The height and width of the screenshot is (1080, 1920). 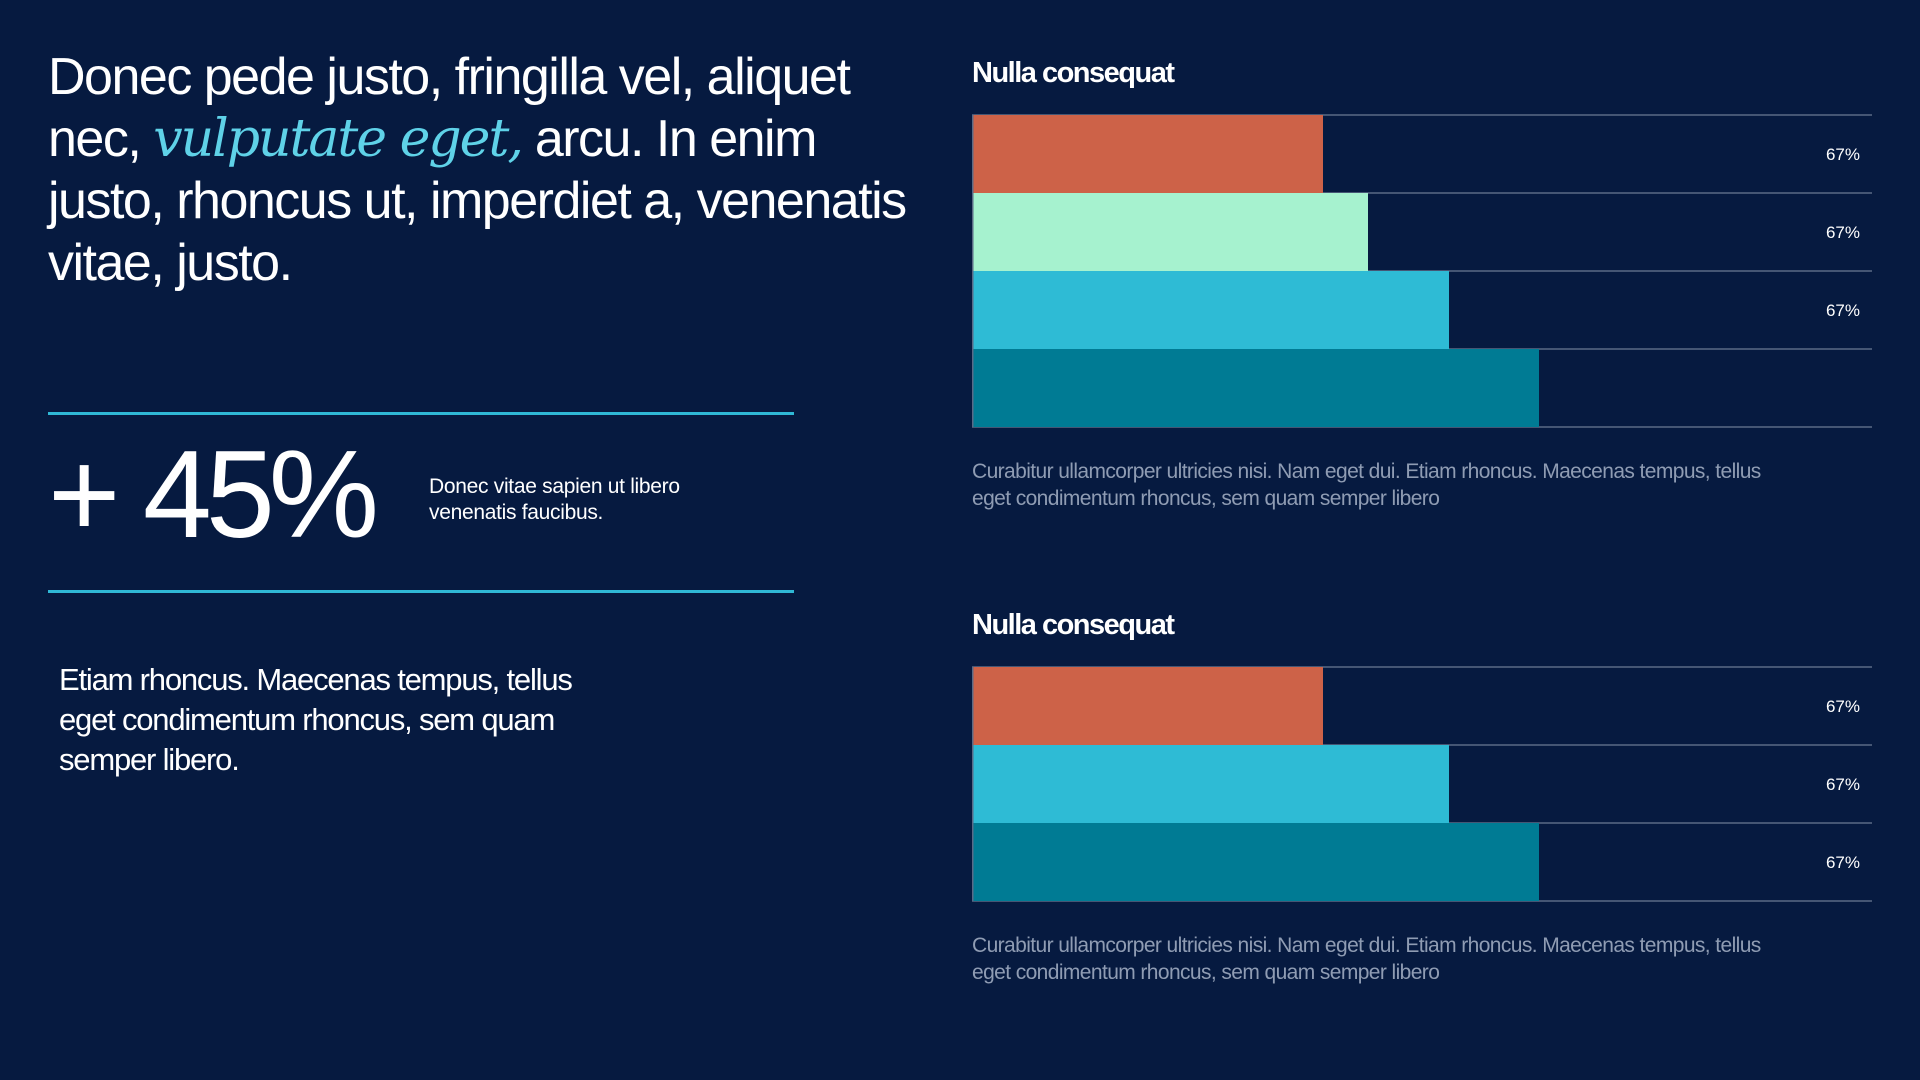 I want to click on bar-chart-1: 67% 67% 67%, so click(x=1422, y=271).